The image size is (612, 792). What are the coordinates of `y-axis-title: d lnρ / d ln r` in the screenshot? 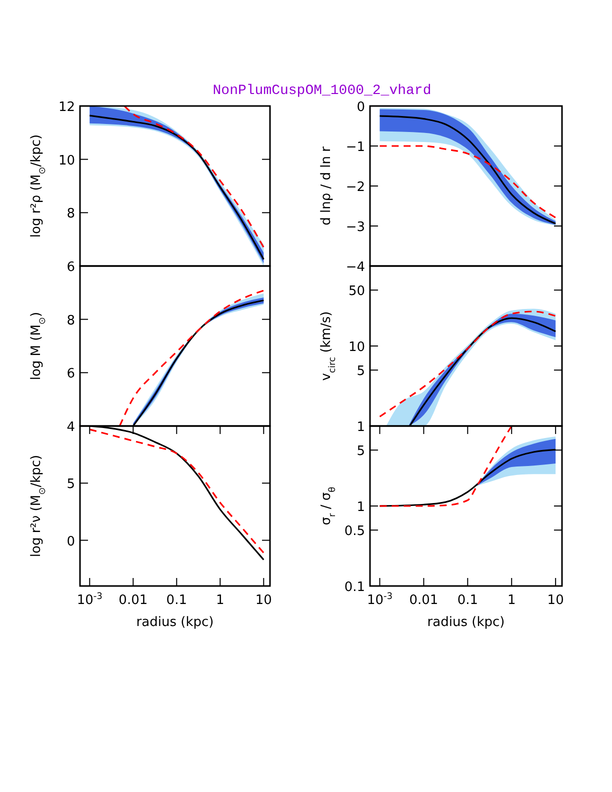 It's located at (326, 186).